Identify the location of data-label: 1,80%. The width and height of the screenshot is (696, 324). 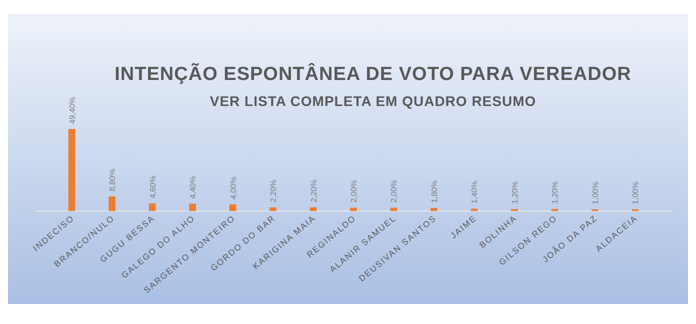
(434, 192).